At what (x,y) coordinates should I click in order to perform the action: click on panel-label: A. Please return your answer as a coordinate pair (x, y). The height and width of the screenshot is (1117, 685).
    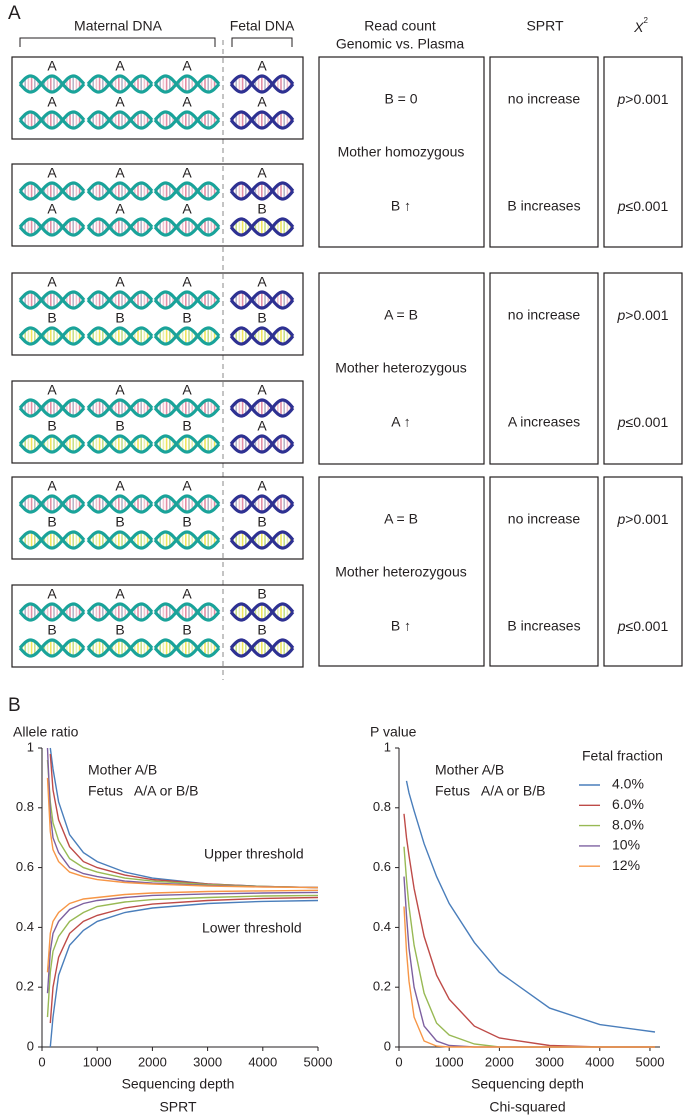
    Looking at the image, I should click on (14, 13).